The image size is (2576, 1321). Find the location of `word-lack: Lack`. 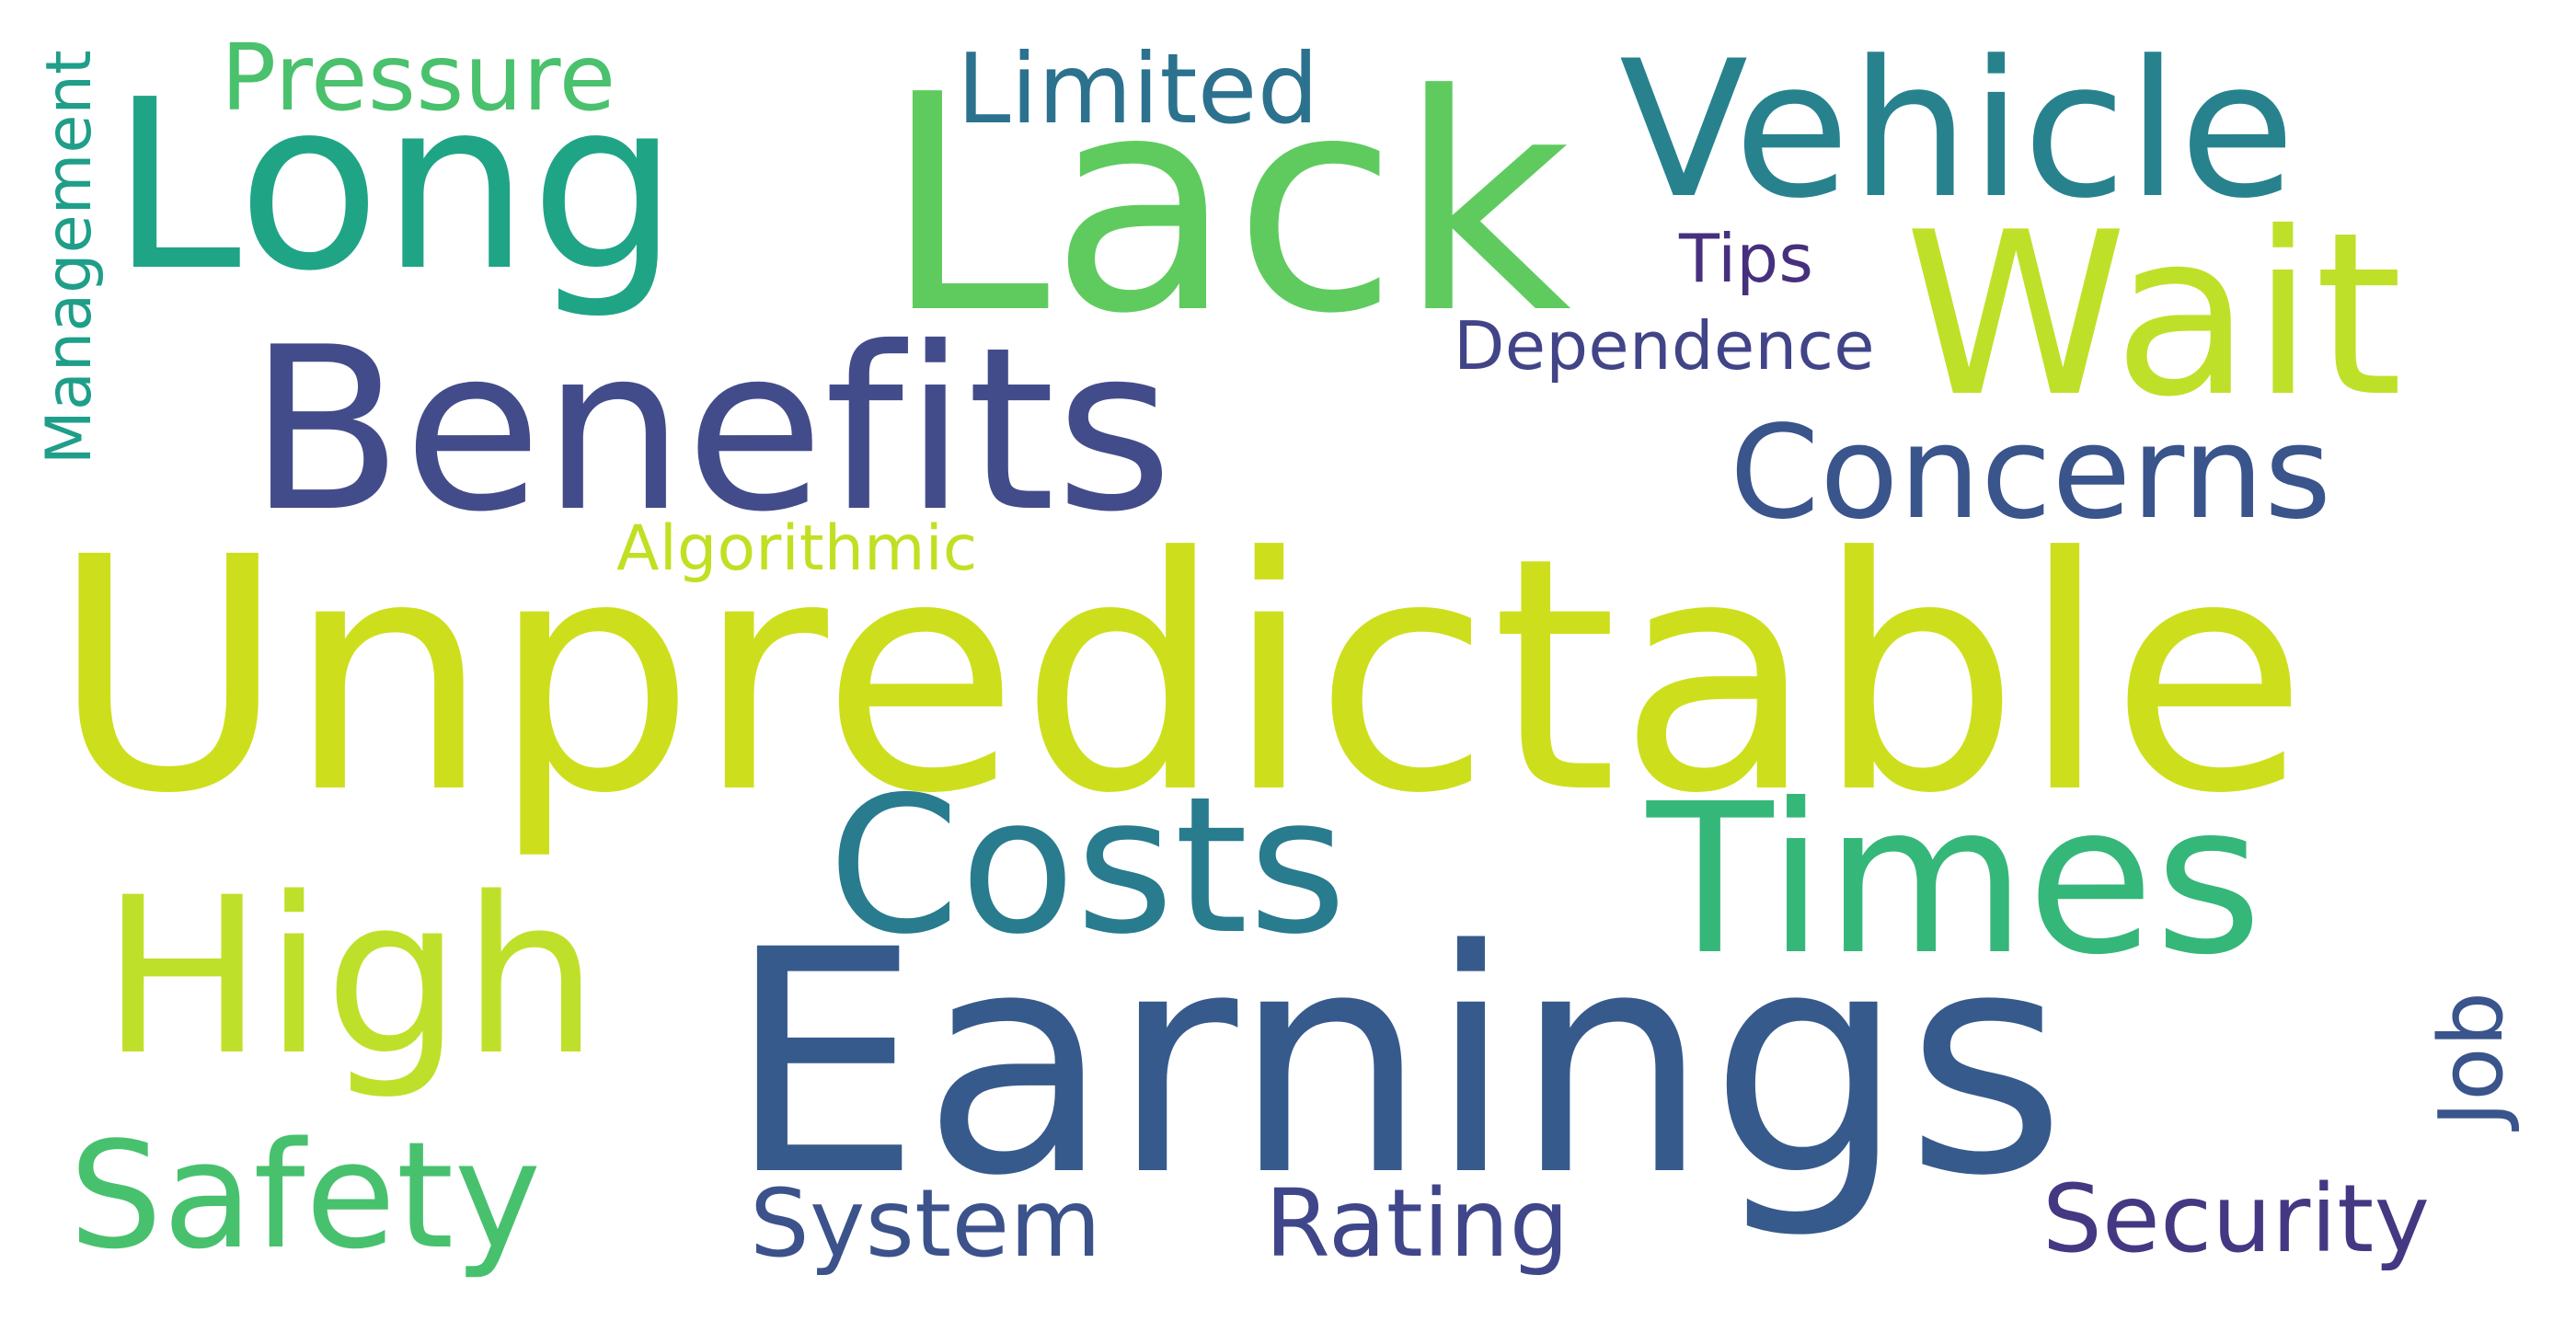

word-lack: Lack is located at coordinates (1227, 204).